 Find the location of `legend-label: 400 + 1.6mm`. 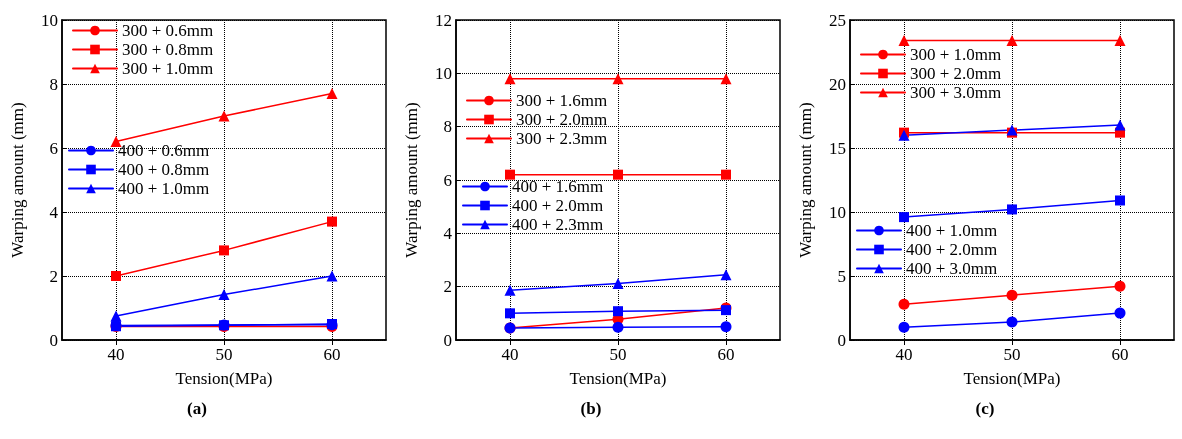

legend-label: 400 + 1.6mm is located at coordinates (558, 186).